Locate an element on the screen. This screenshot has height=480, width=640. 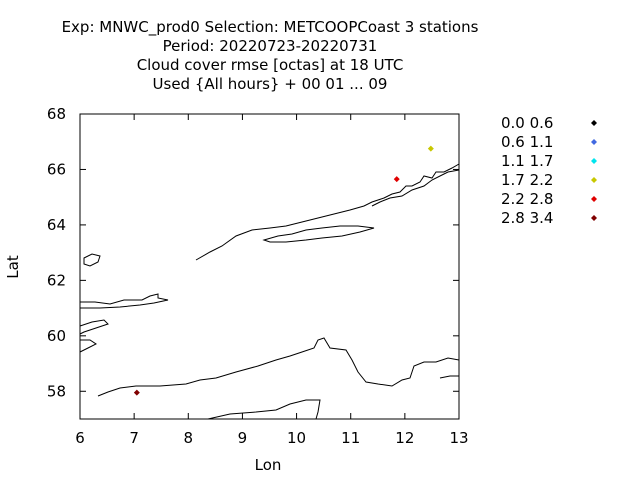
legend-label: 0.6 1.1 is located at coordinates (527, 142).